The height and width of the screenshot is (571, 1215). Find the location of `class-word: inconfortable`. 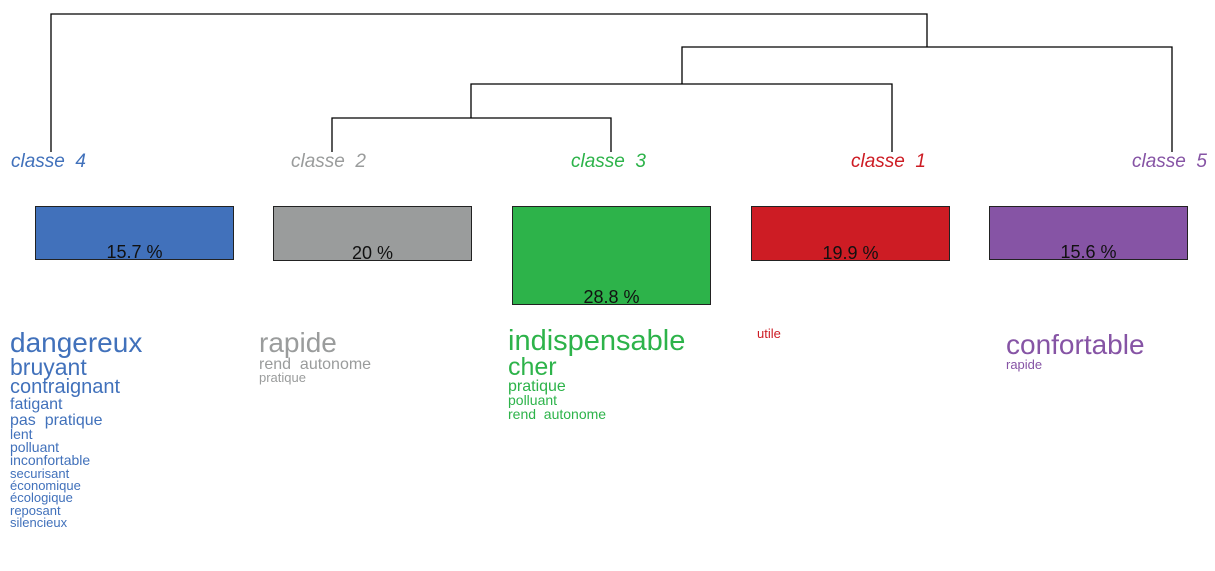

class-word: inconfortable is located at coordinates (50, 460).